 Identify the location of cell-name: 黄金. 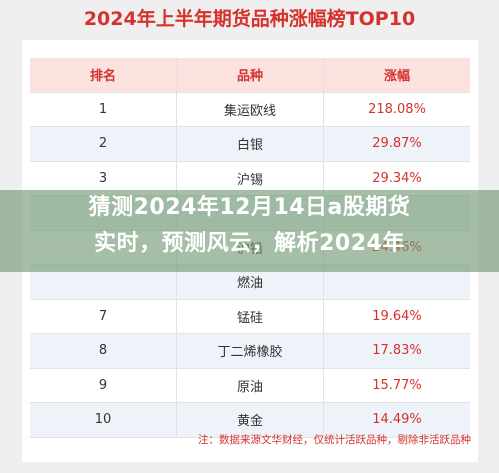
(250, 420).